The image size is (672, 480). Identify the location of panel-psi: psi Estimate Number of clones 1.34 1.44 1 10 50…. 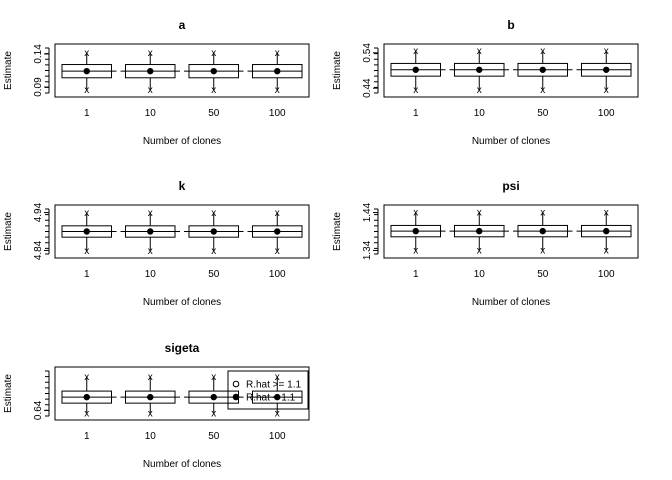
(485, 243).